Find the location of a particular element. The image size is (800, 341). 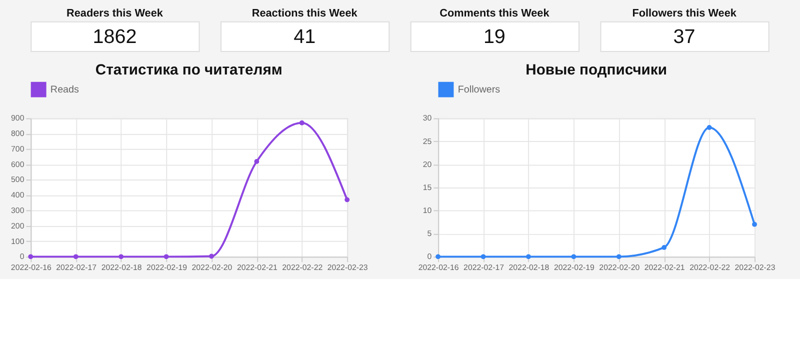

y-tick-label: 30 is located at coordinates (427, 118).